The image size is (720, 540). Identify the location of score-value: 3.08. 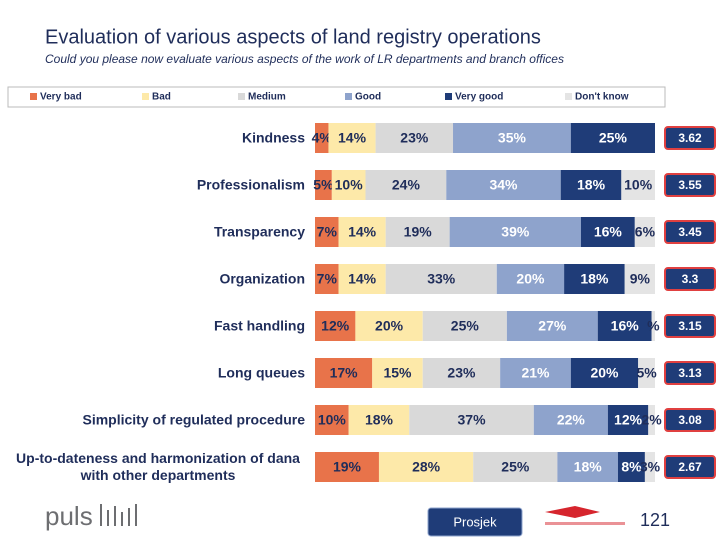
(690, 420).